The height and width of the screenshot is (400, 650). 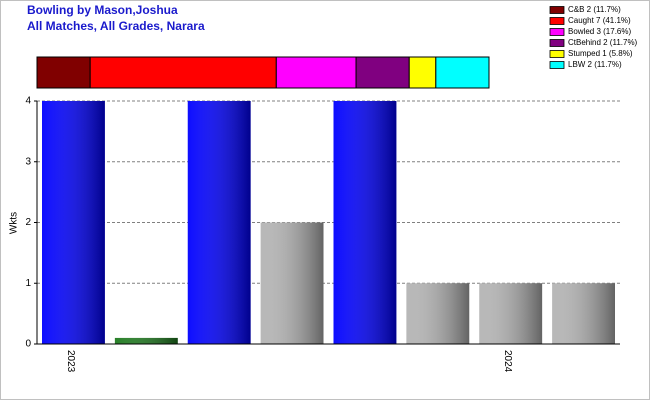 What do you see at coordinates (594, 9) in the screenshot?
I see `legend-label: C&B 2 (11.7%)` at bounding box center [594, 9].